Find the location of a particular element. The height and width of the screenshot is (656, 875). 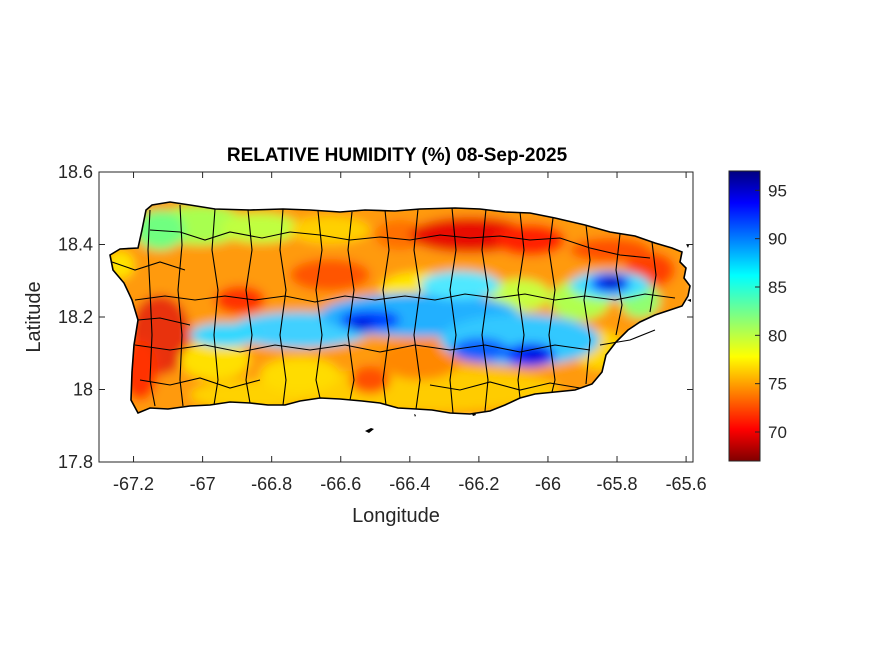

y-tick-label: 18.2 is located at coordinates (75, 317).